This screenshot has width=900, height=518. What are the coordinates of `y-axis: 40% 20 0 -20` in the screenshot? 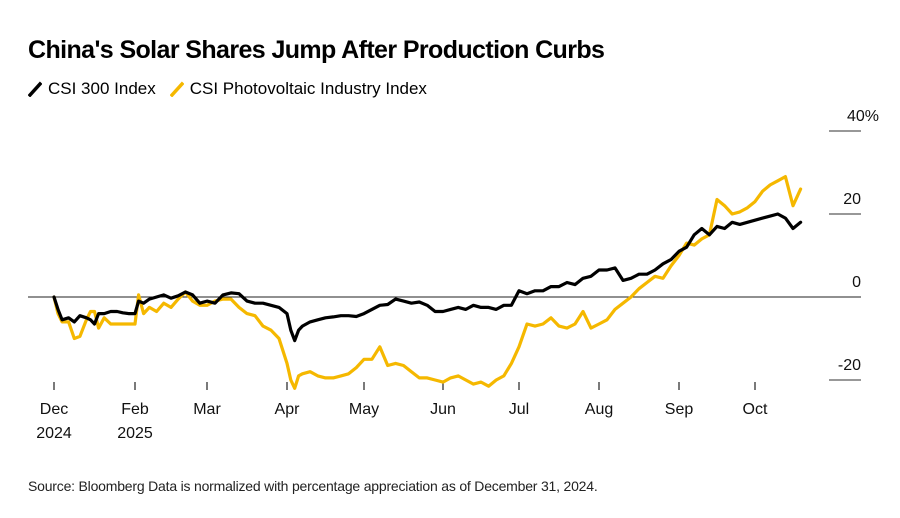 It's located at (854, 244).